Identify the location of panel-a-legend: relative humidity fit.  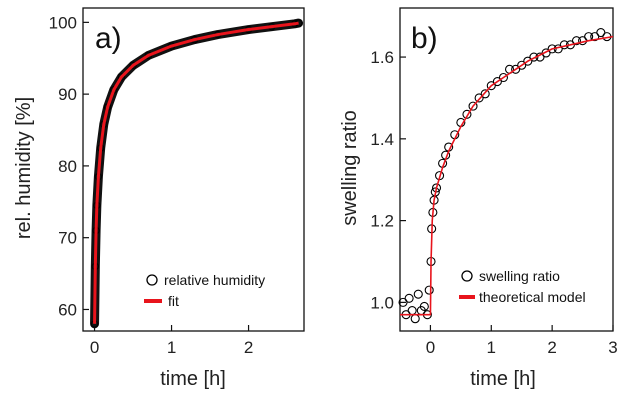
(204, 290).